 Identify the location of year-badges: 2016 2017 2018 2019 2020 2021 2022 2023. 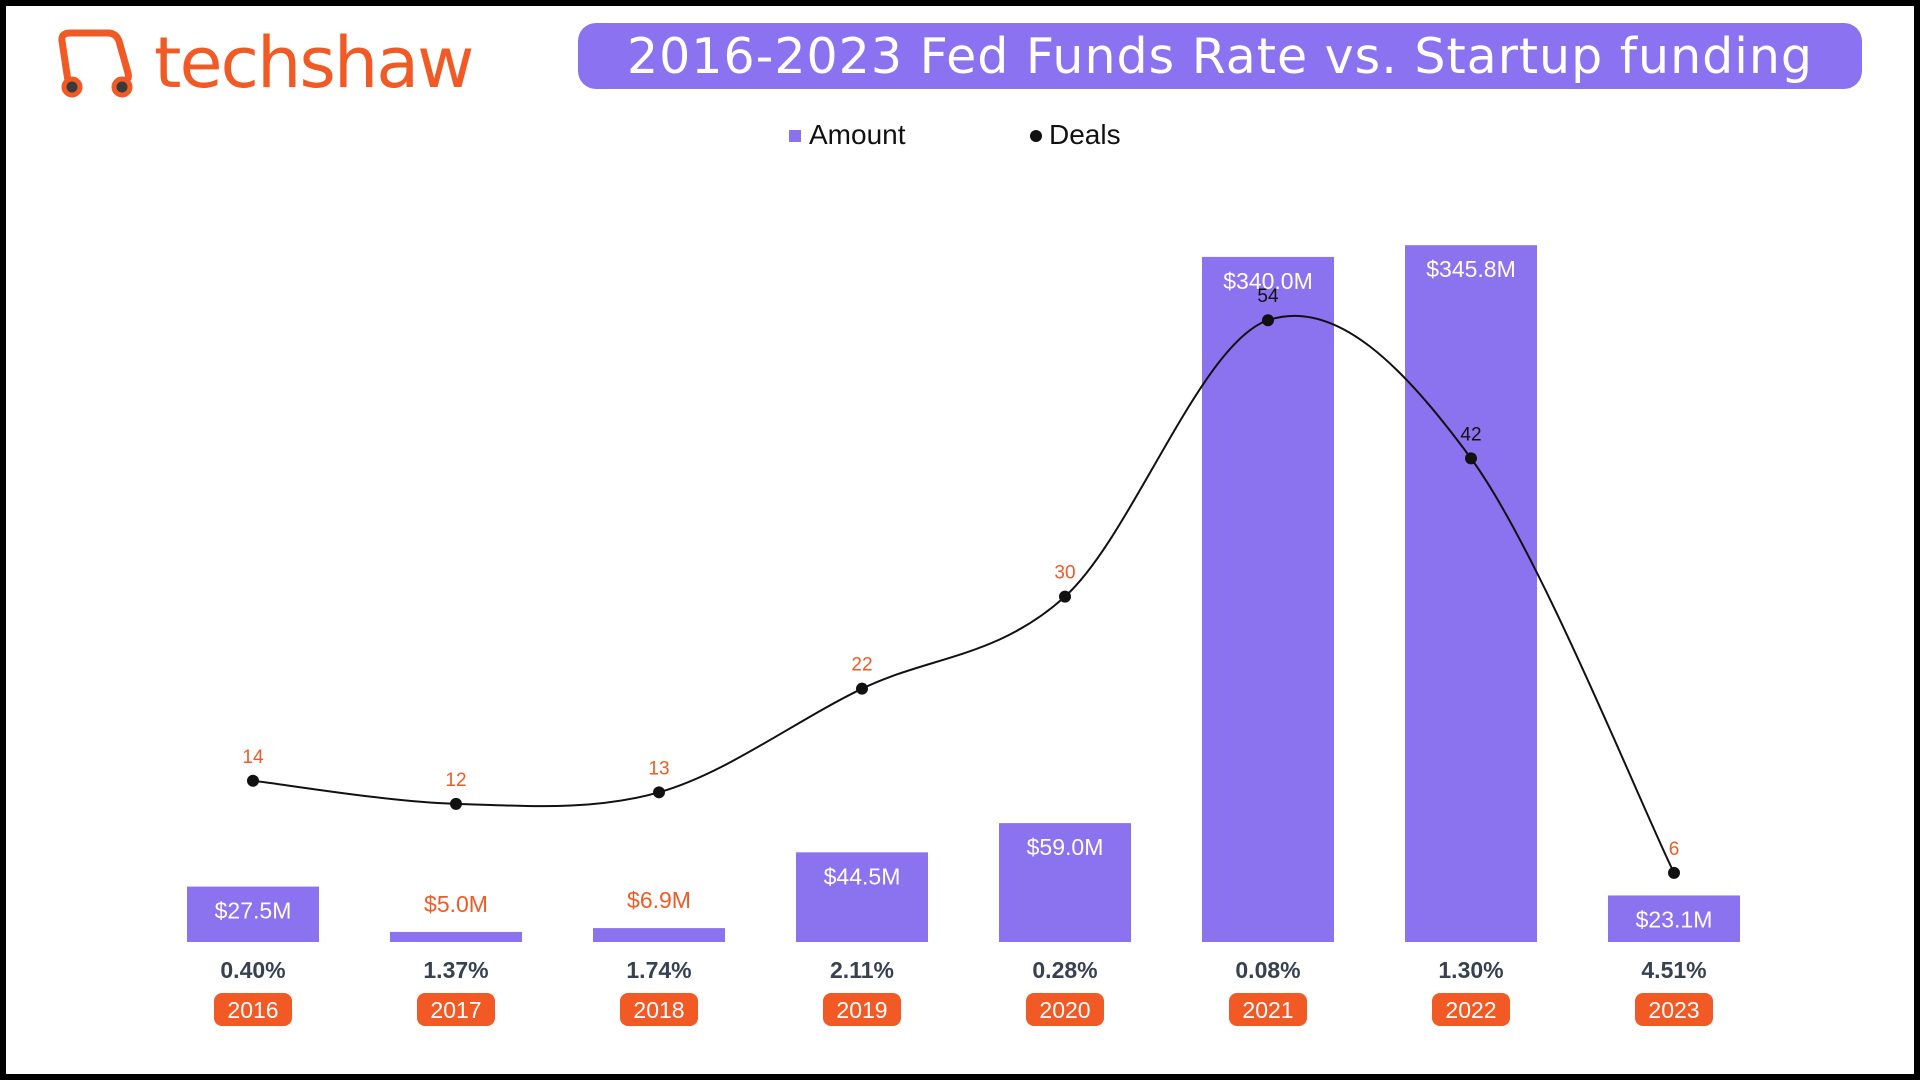
(963, 1009).